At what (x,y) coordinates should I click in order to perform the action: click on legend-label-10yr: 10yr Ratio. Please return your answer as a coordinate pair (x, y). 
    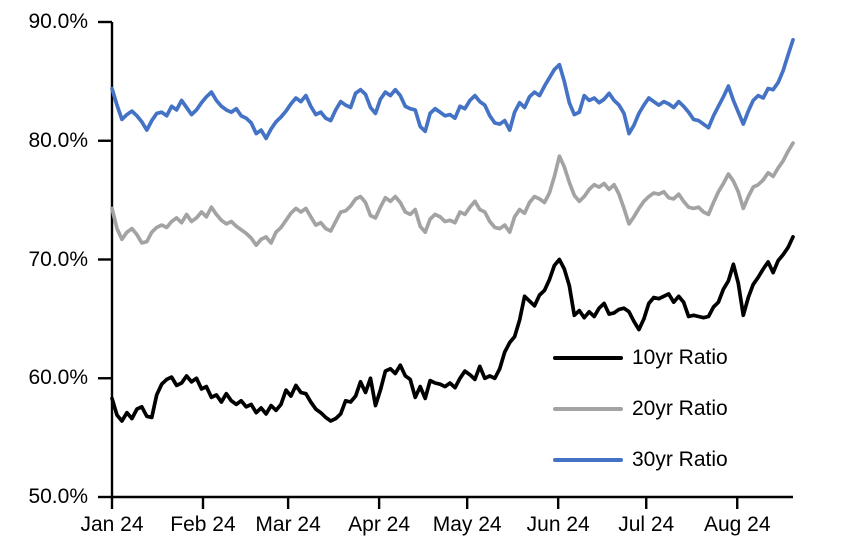
    Looking at the image, I should click on (680, 357).